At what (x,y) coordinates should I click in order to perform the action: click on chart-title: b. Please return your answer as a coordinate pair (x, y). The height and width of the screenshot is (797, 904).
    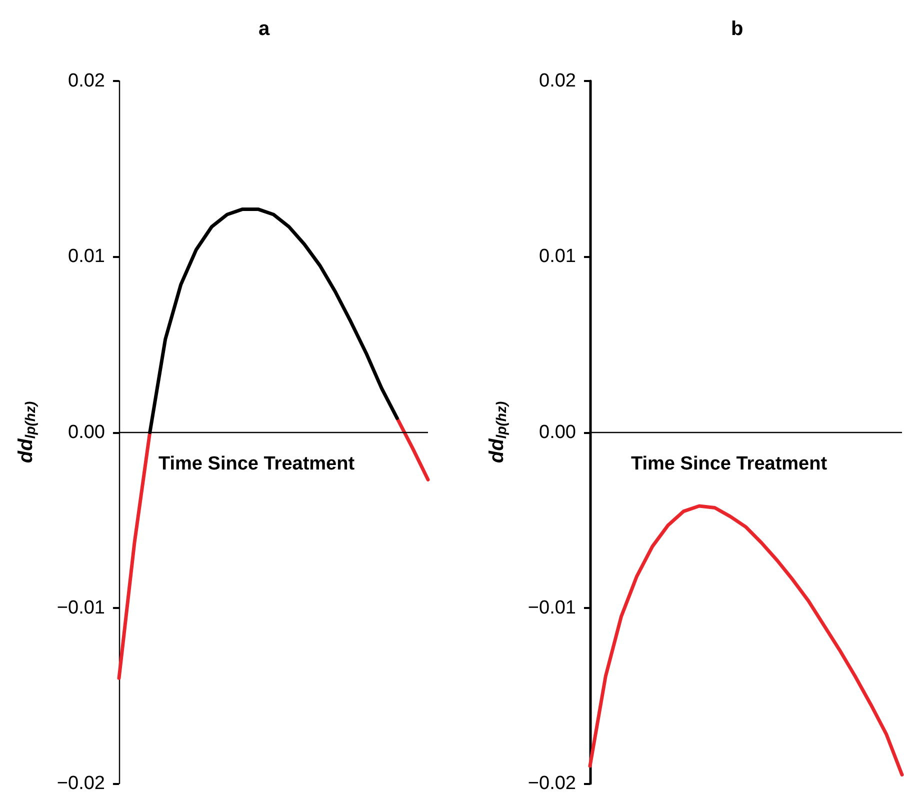
    Looking at the image, I should click on (737, 29).